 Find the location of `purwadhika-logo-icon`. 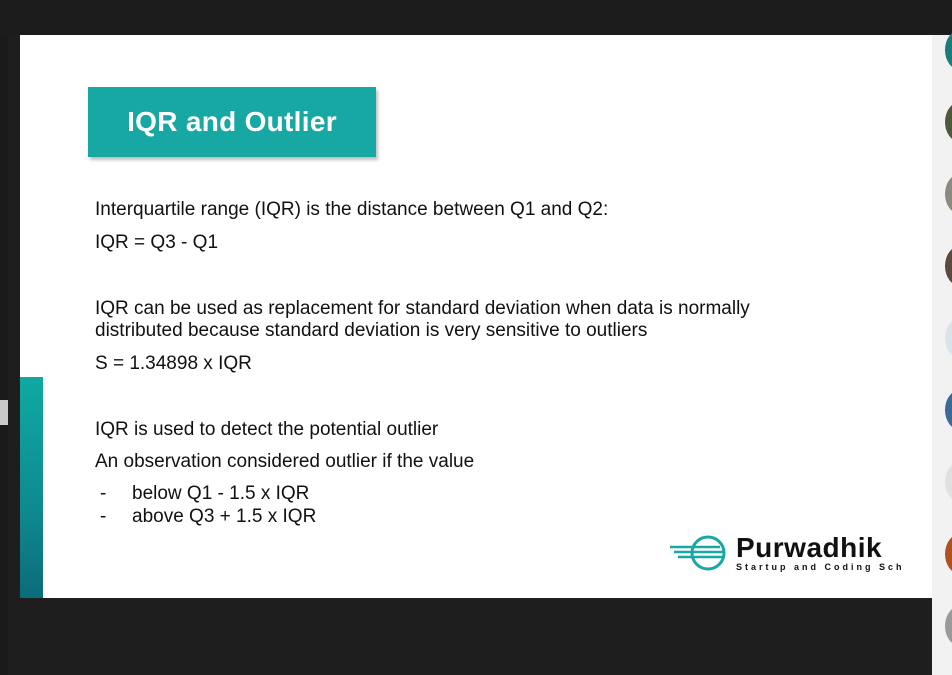

purwadhika-logo-icon is located at coordinates (698, 553).